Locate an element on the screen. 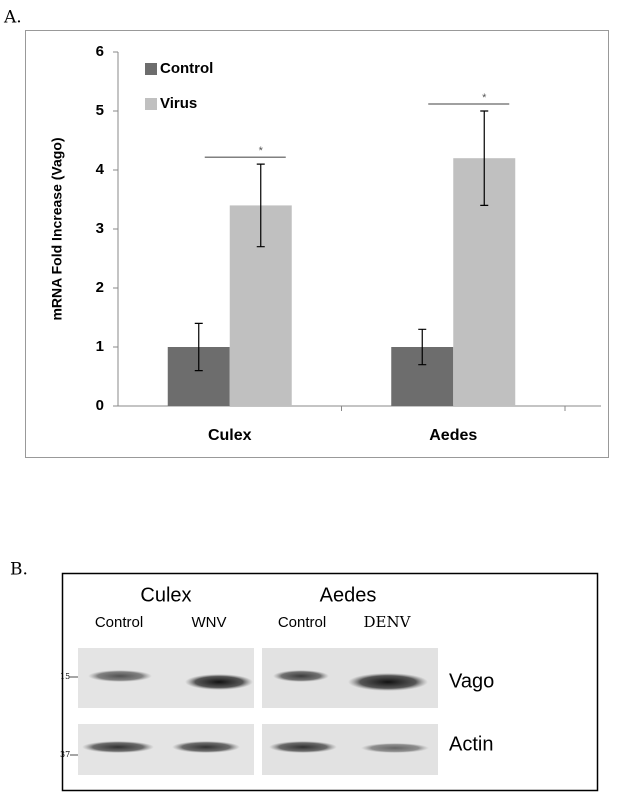 The image size is (629, 800). panel-label: A. is located at coordinates (12, 18).